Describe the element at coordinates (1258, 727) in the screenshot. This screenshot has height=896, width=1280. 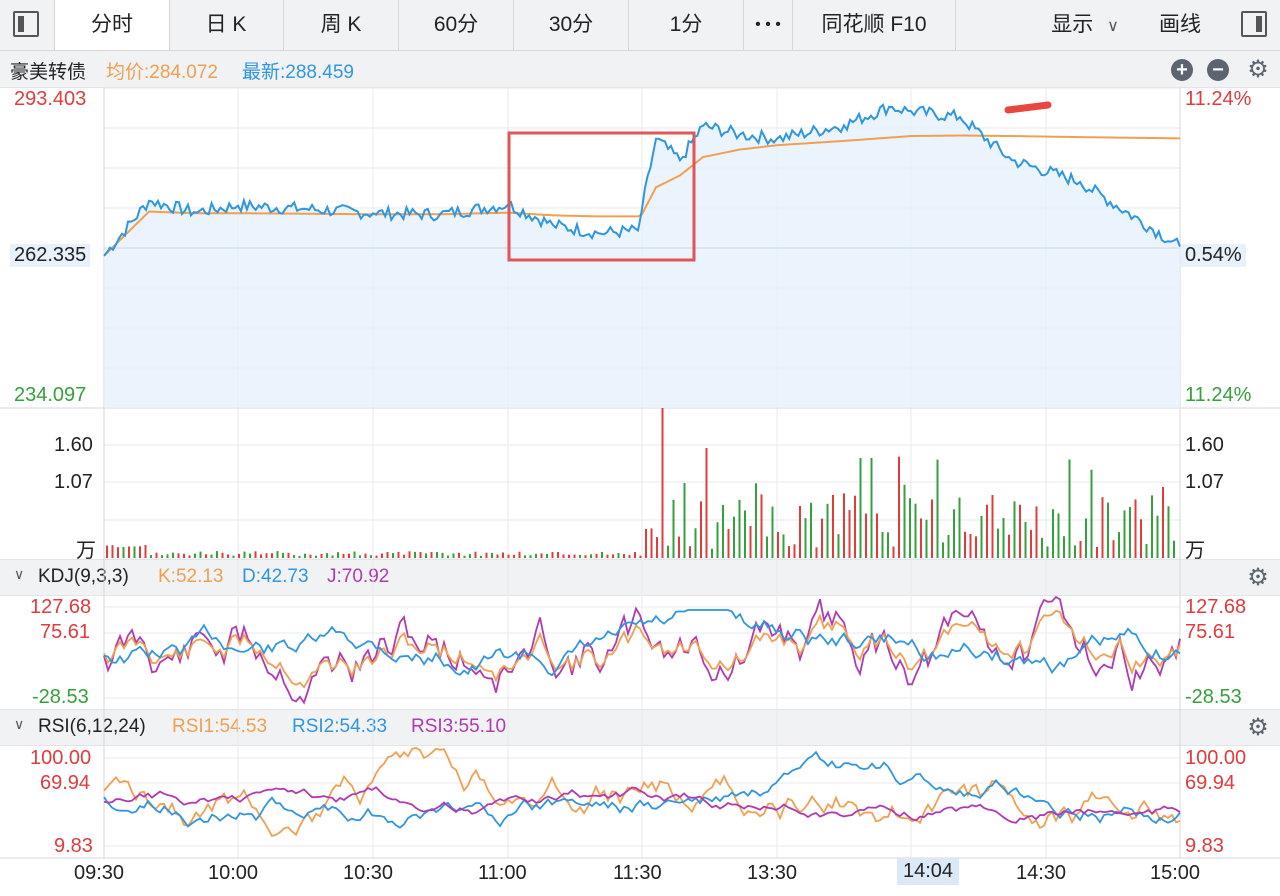
I see `rsi-settings-gear-icon: ⚙` at that location.